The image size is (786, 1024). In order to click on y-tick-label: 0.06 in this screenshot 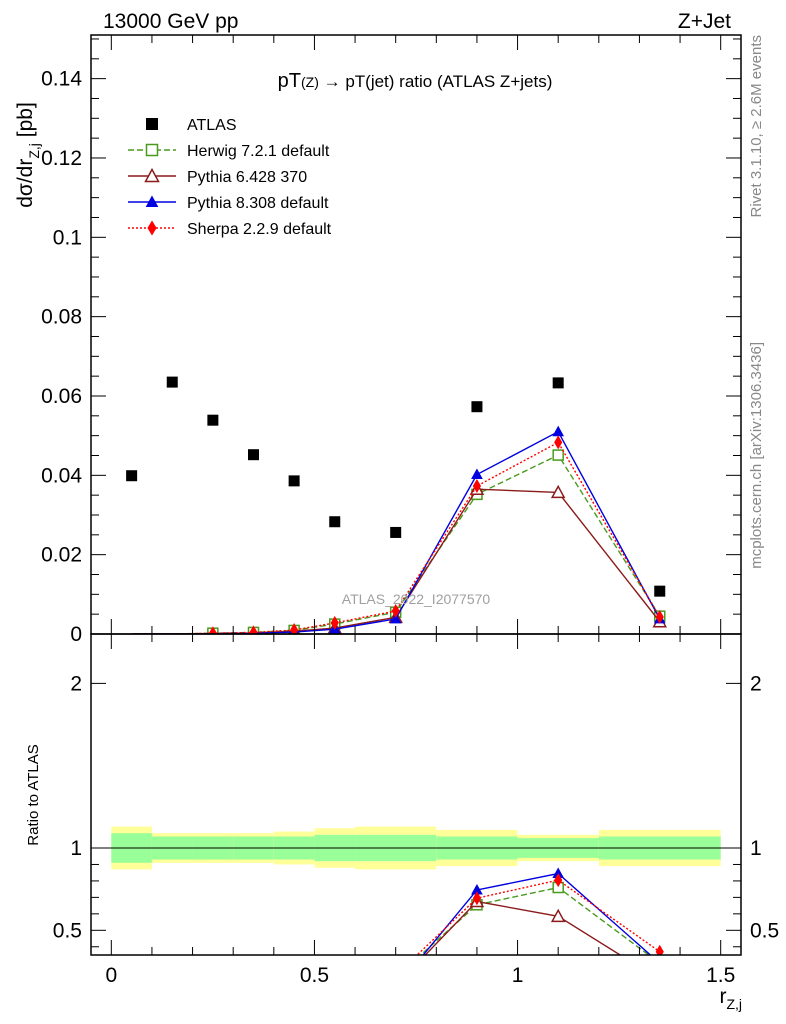, I will do `click(61, 396)`.